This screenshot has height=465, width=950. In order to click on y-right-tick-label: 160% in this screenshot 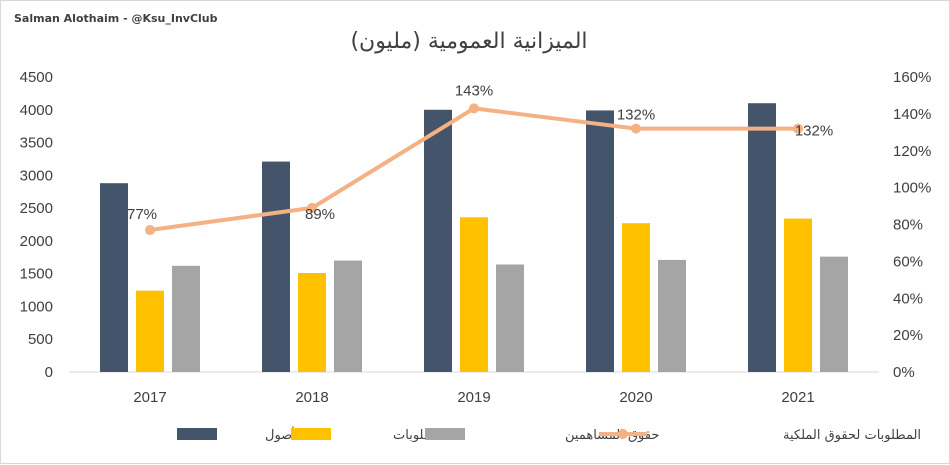, I will do `click(912, 77)`.